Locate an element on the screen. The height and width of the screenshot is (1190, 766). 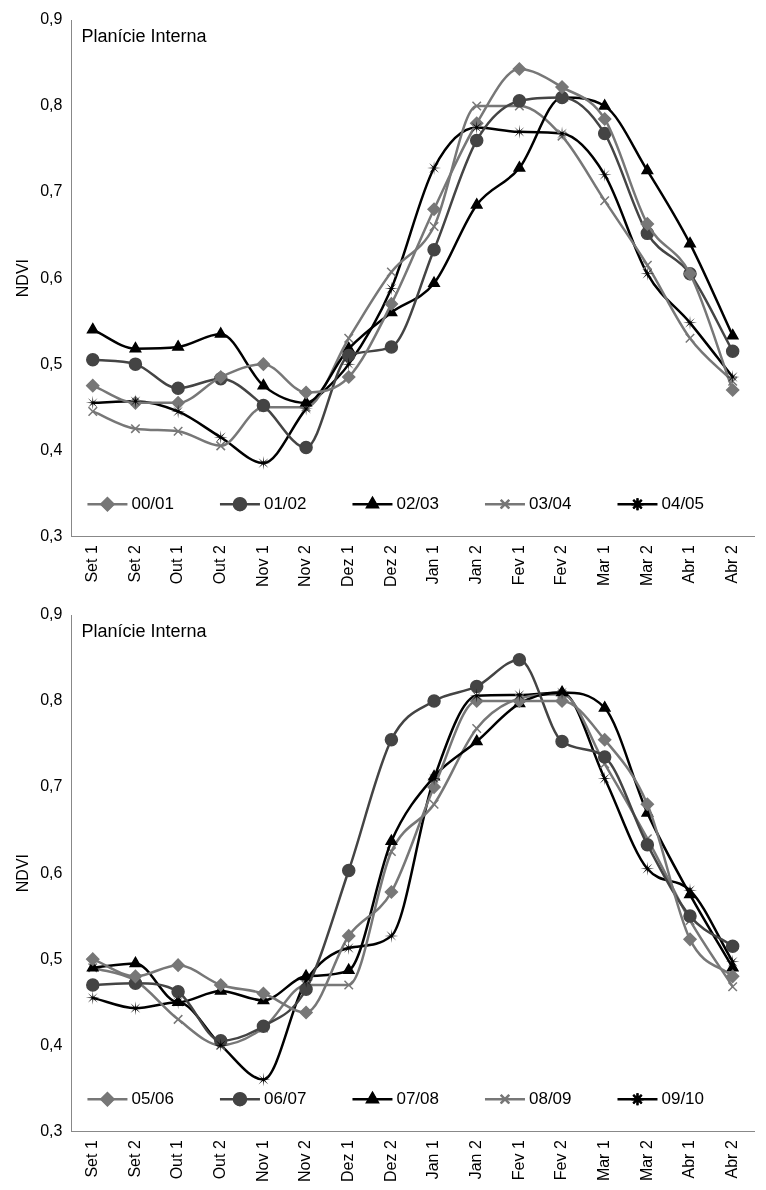
legend-label: 00/01 is located at coordinates (152, 503).